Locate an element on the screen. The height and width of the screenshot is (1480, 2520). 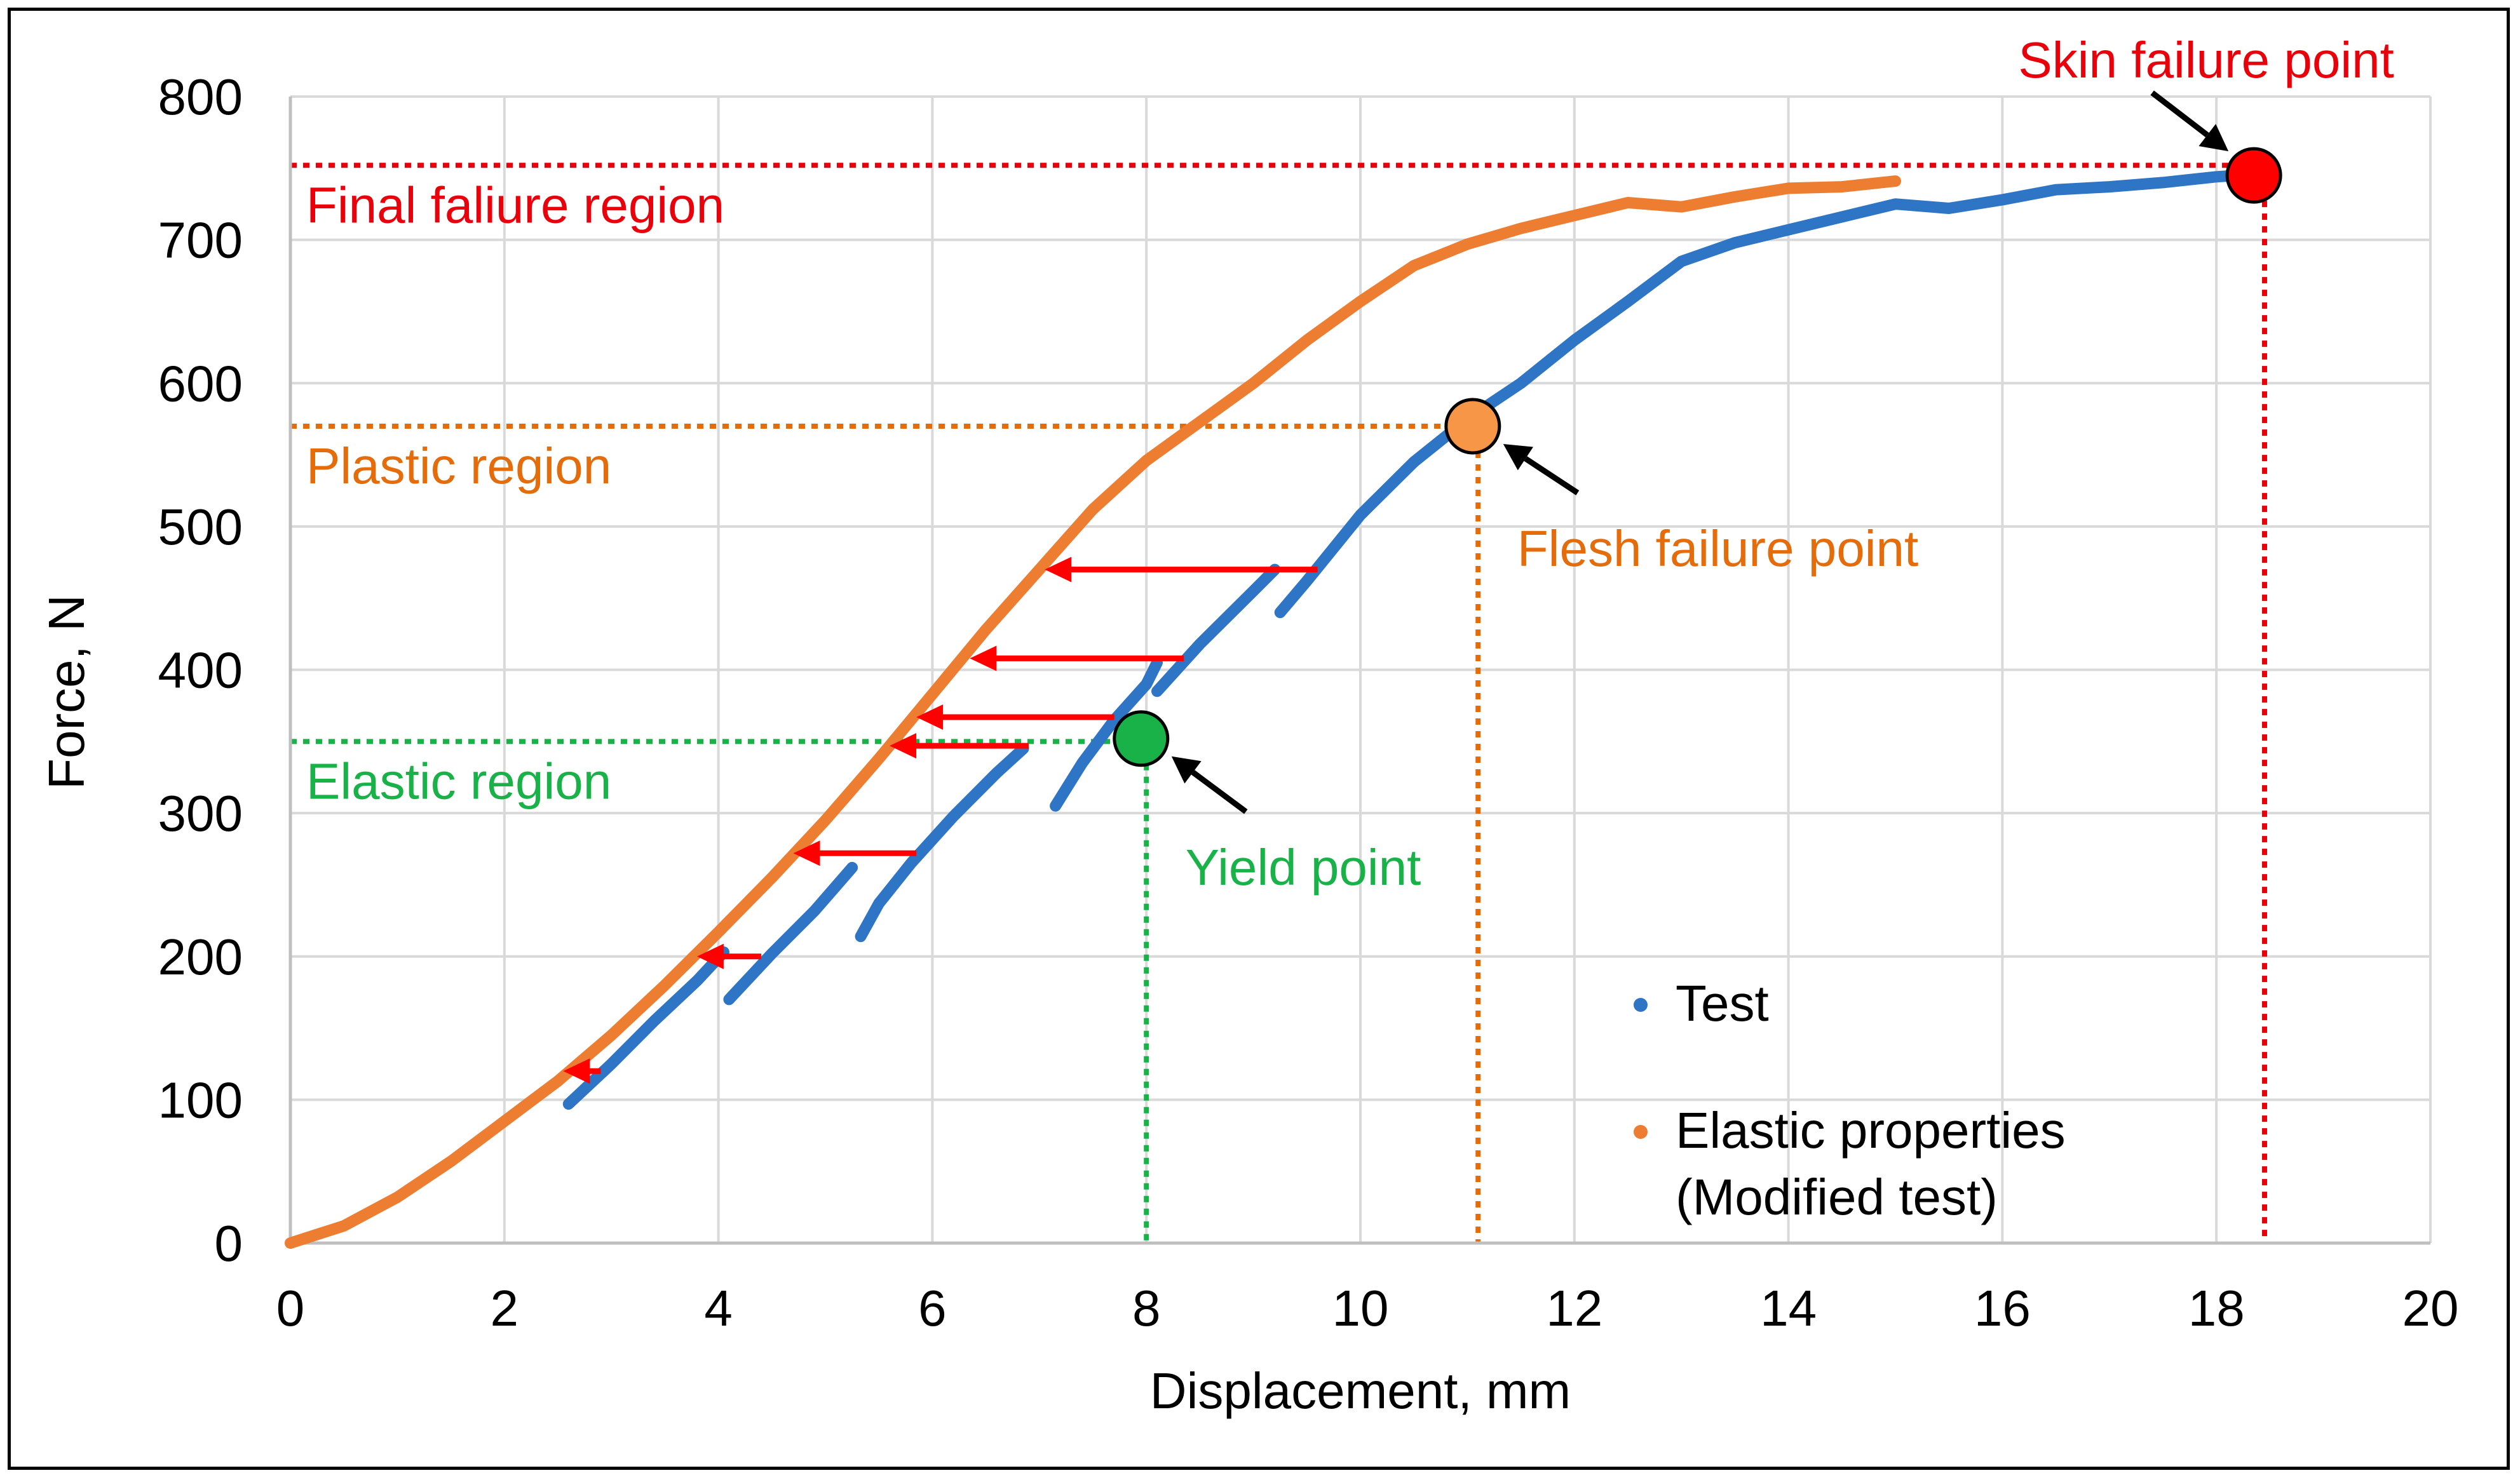
y-tick-label: 500 is located at coordinates (200, 527).